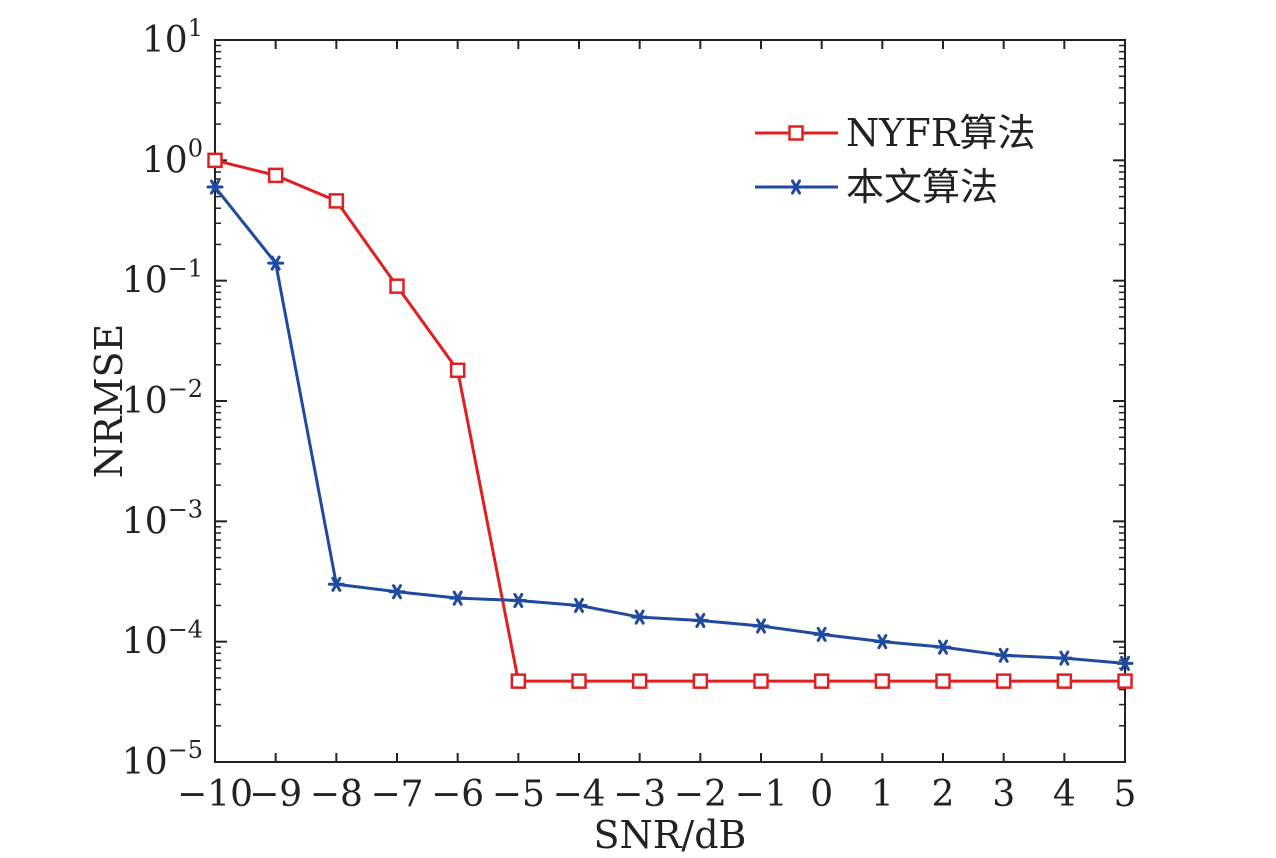  I want to click on x-tick-label: −6, so click(457, 794).